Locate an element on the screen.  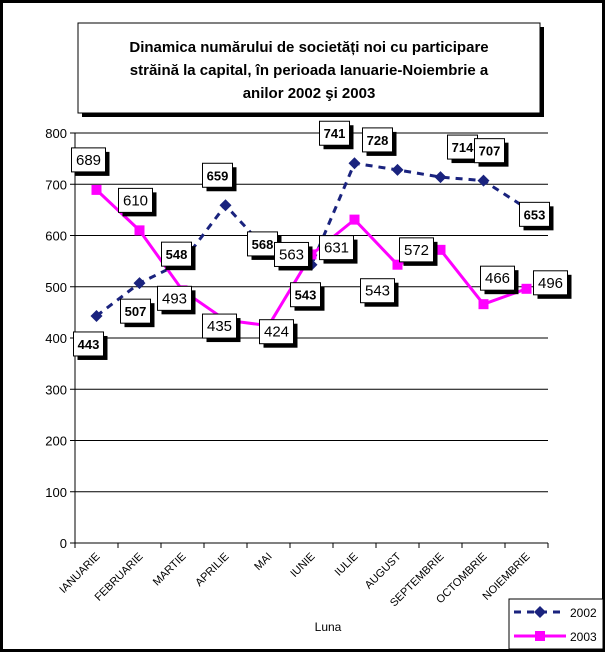
data-label-text: 631 is located at coordinates (336, 248).